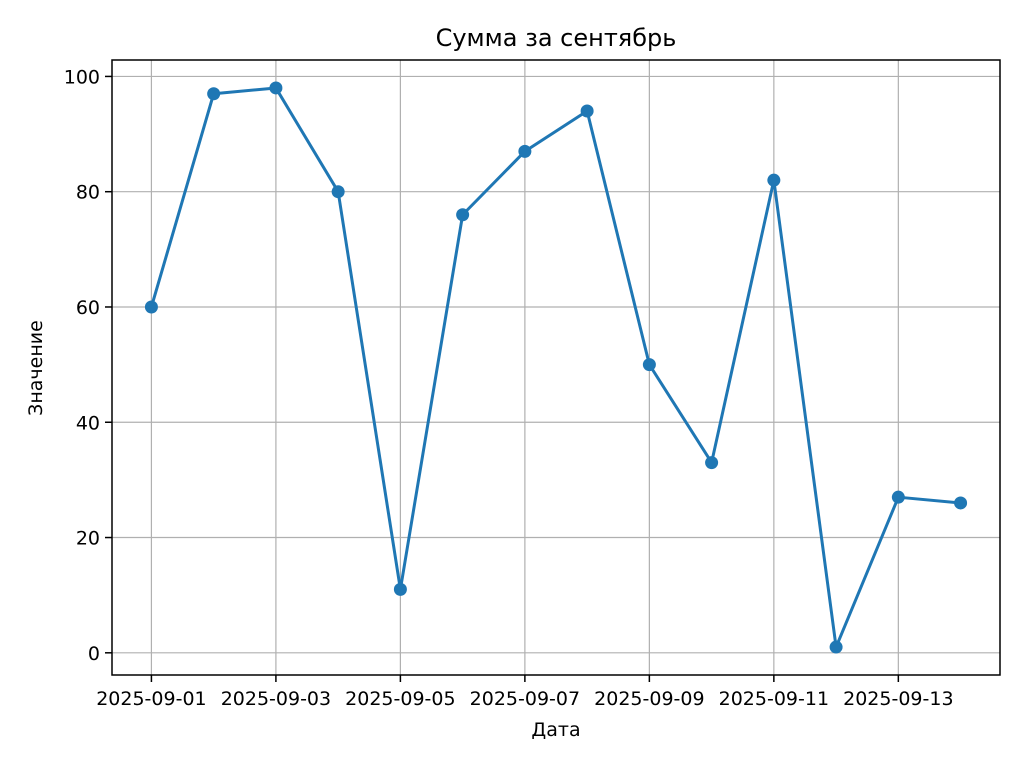  What do you see at coordinates (88, 193) in the screenshot?
I see `y-tick-label: 80` at bounding box center [88, 193].